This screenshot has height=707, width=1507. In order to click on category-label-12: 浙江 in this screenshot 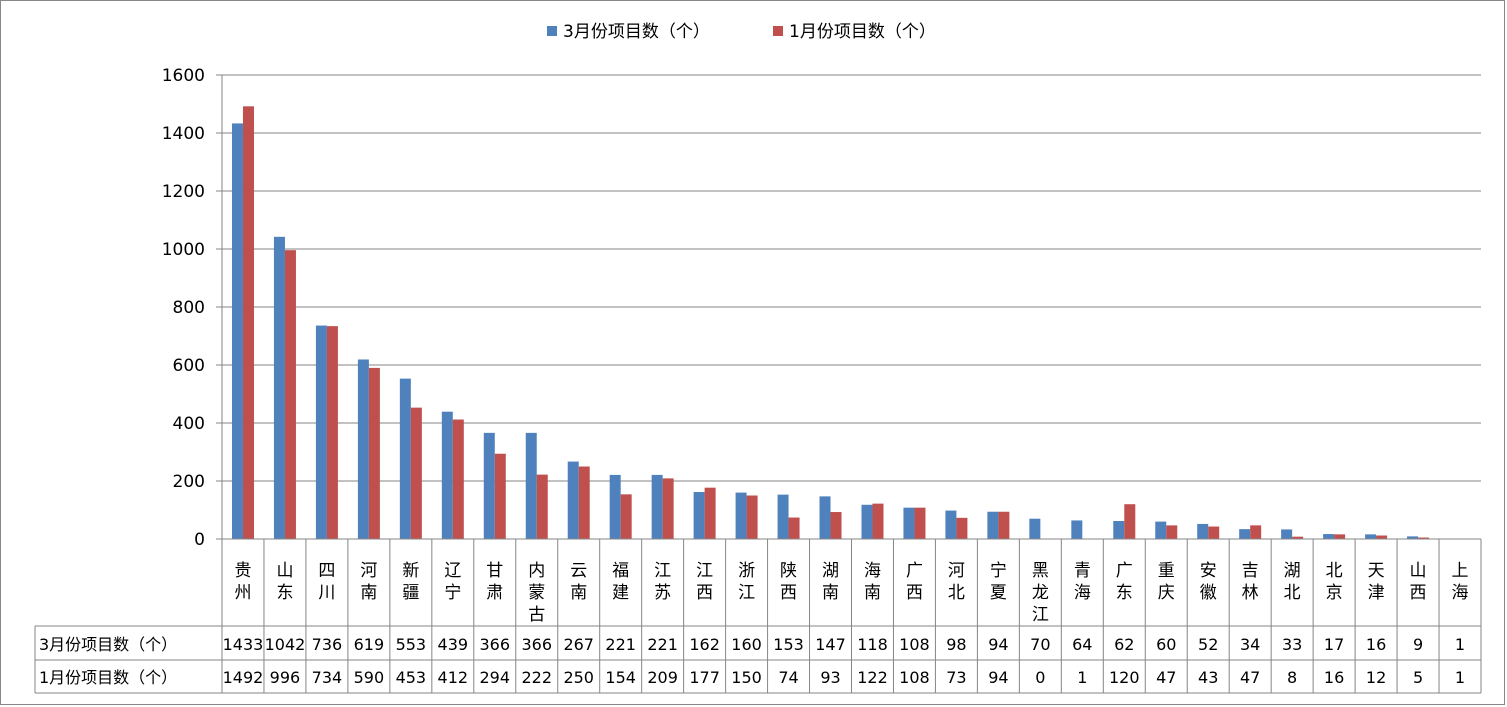, I will do `click(746, 582)`.